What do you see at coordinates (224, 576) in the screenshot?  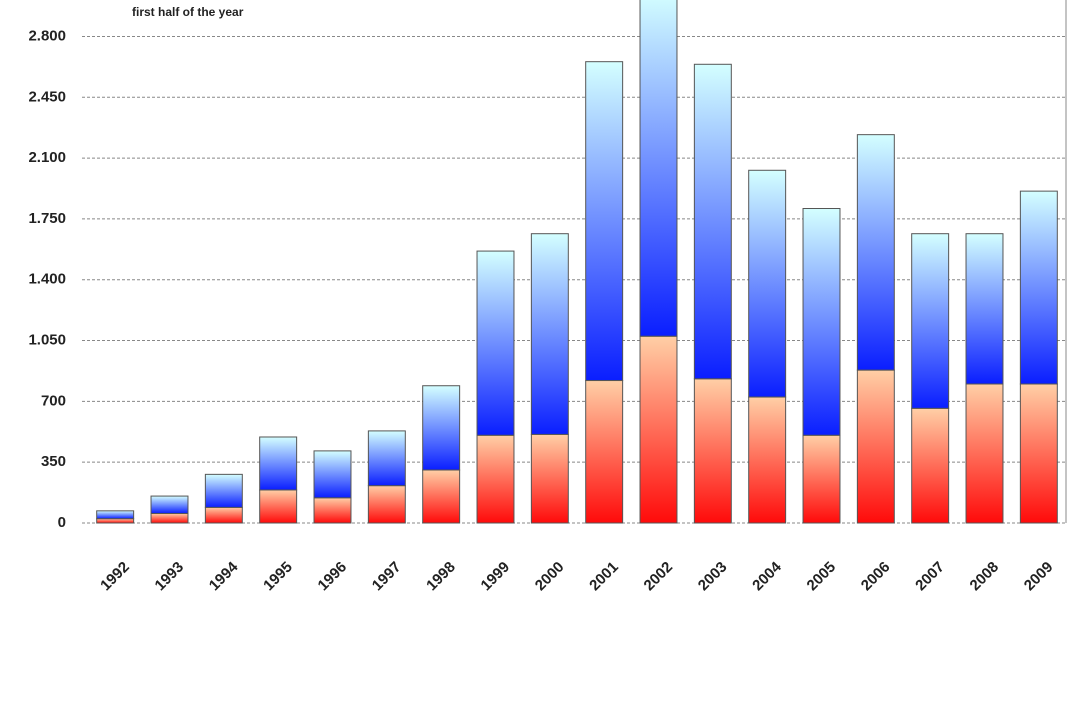 I see `x-tick-label: 1994` at bounding box center [224, 576].